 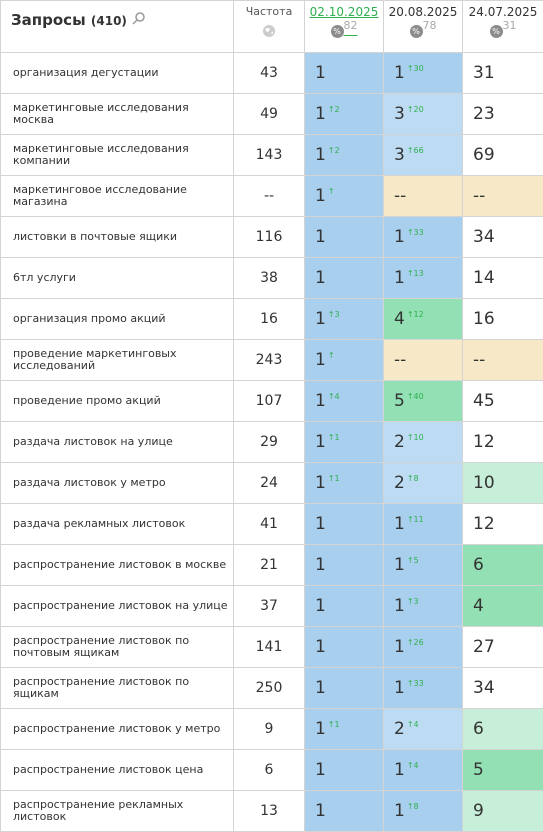 What do you see at coordinates (399, 155) in the screenshot?
I see `position: 3` at bounding box center [399, 155].